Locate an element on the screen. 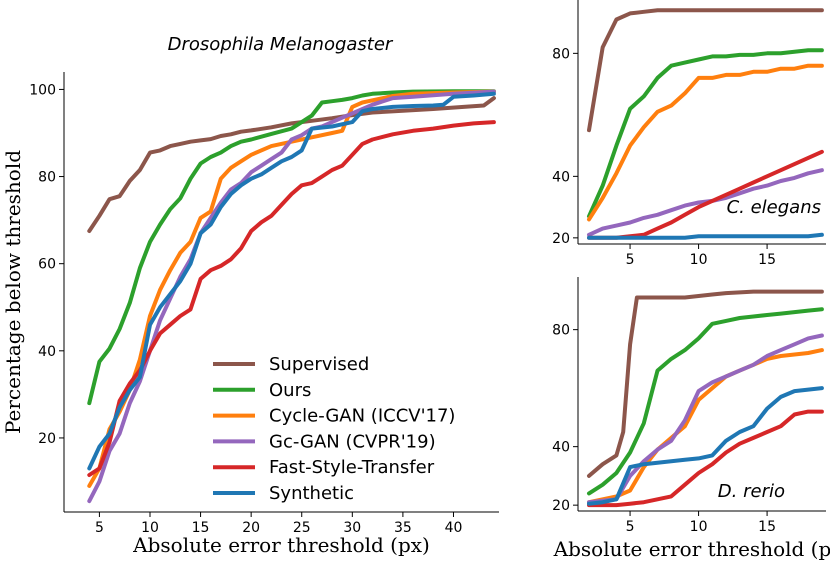 This screenshot has height=562, width=830. d-rerio-series-ours is located at coordinates (705, 401).